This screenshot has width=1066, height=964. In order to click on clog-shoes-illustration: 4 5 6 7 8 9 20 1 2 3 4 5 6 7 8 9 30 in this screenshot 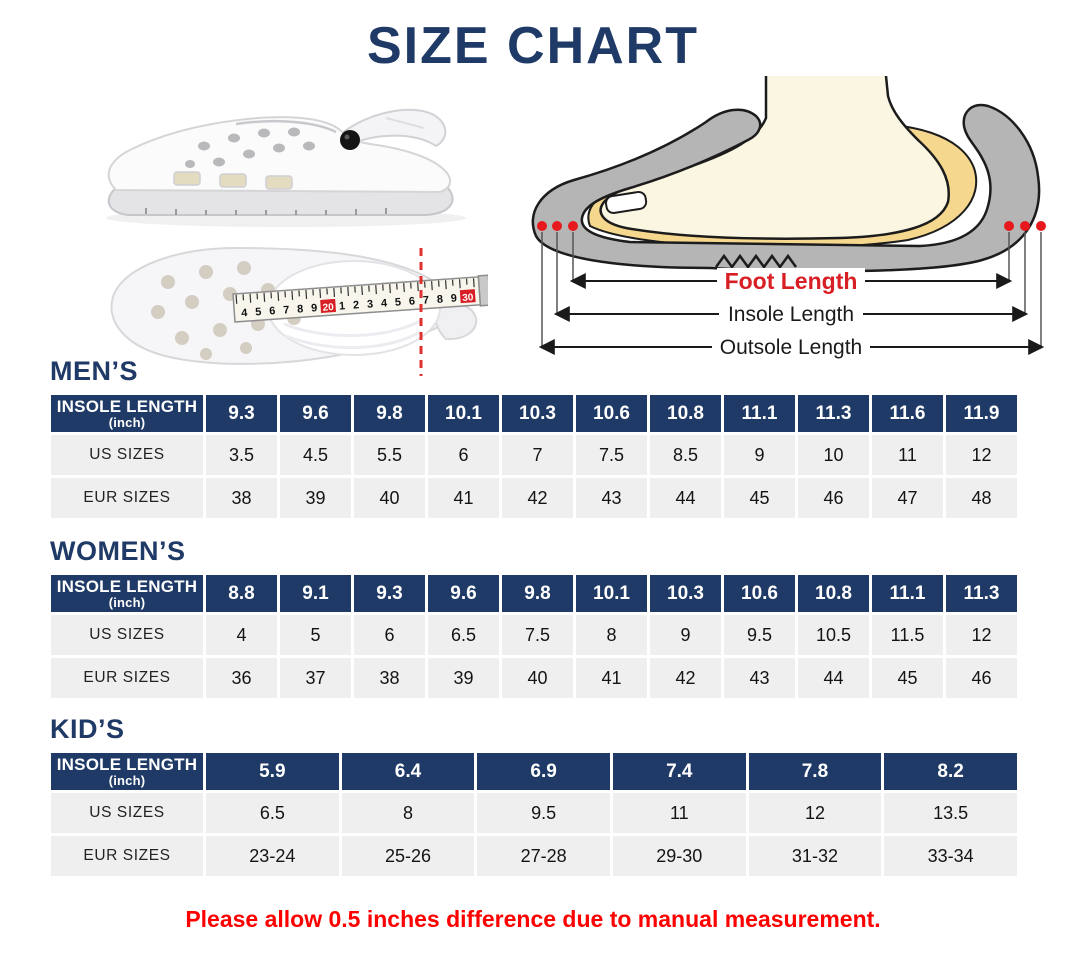, I will do `click(297, 242)`.